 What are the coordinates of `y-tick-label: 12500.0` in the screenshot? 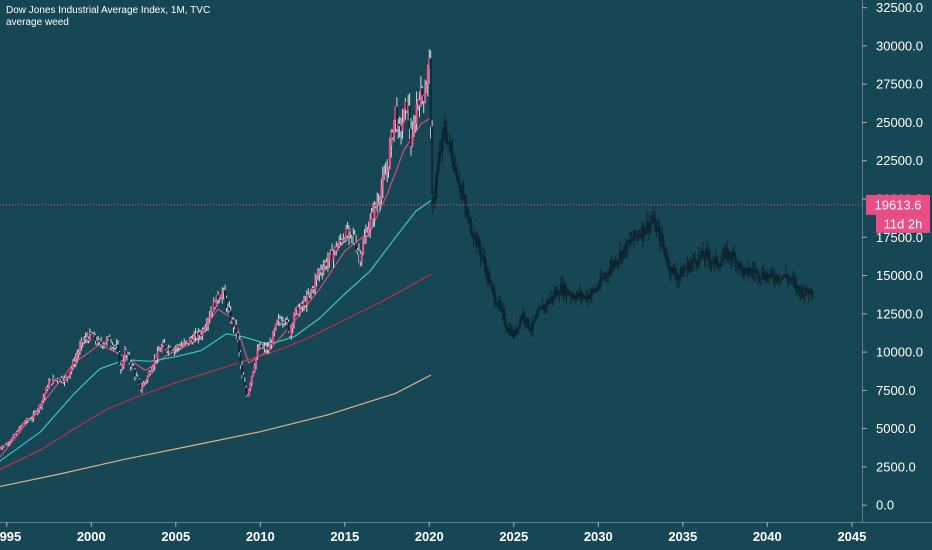 It's located at (899, 313).